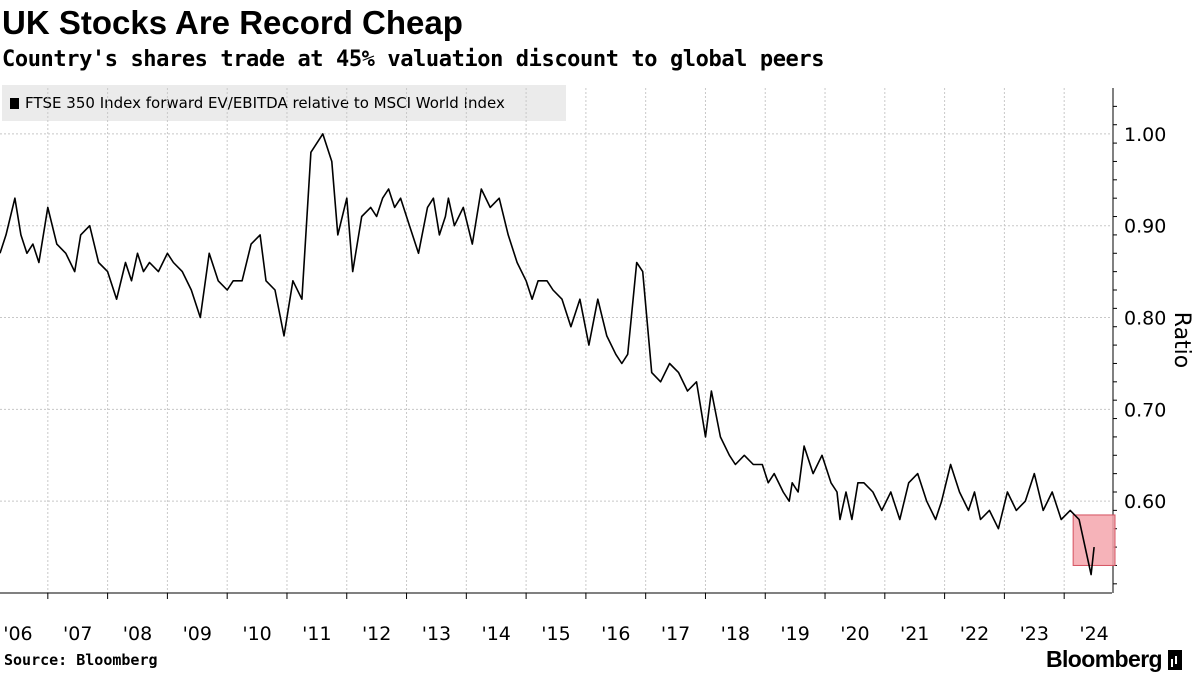 This screenshot has height=675, width=1200. I want to click on y-tick-label: 0.70, so click(1145, 410).